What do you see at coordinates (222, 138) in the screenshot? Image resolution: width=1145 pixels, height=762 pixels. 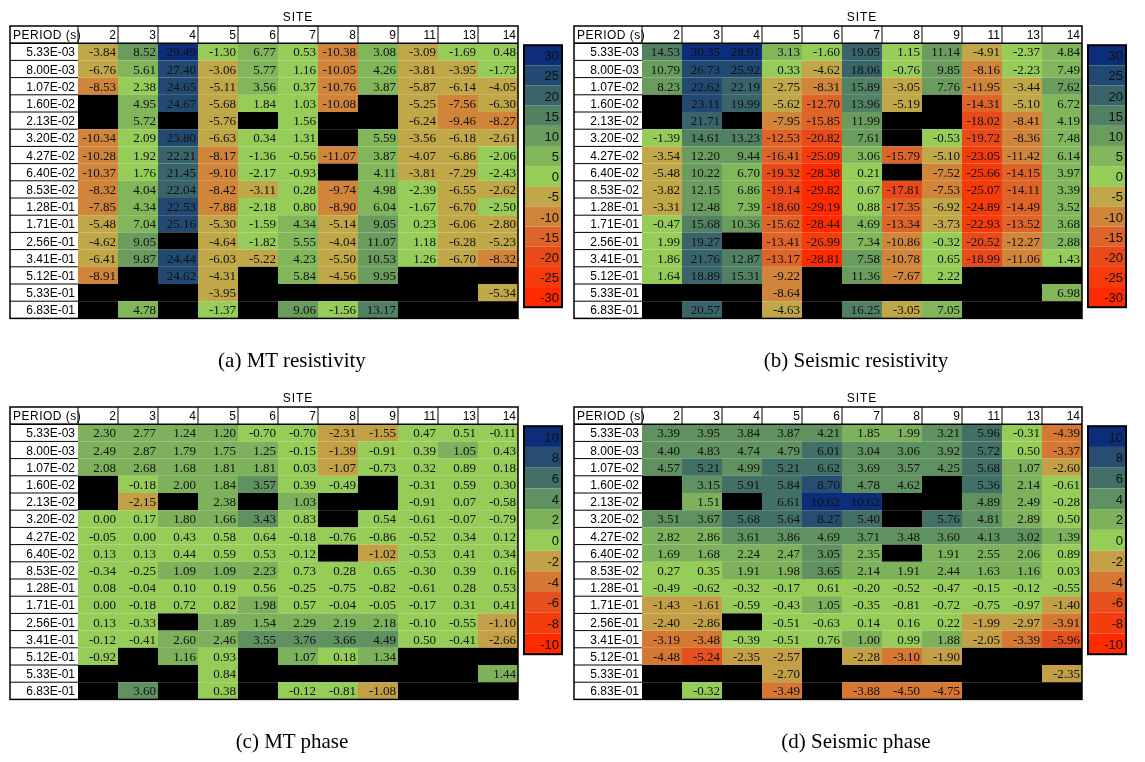 I see `data-label: -6.63` at bounding box center [222, 138].